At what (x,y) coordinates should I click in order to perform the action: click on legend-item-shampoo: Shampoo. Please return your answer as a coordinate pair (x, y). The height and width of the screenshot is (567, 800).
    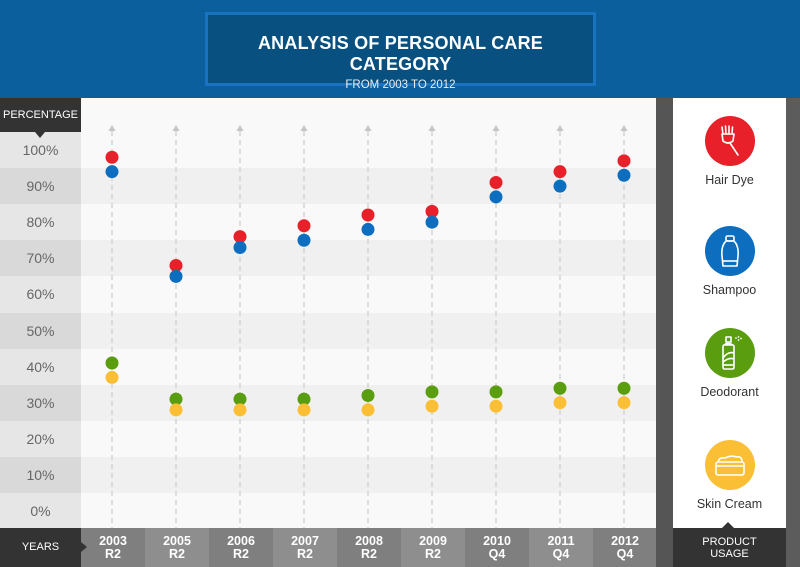
    Looking at the image, I should click on (729, 261).